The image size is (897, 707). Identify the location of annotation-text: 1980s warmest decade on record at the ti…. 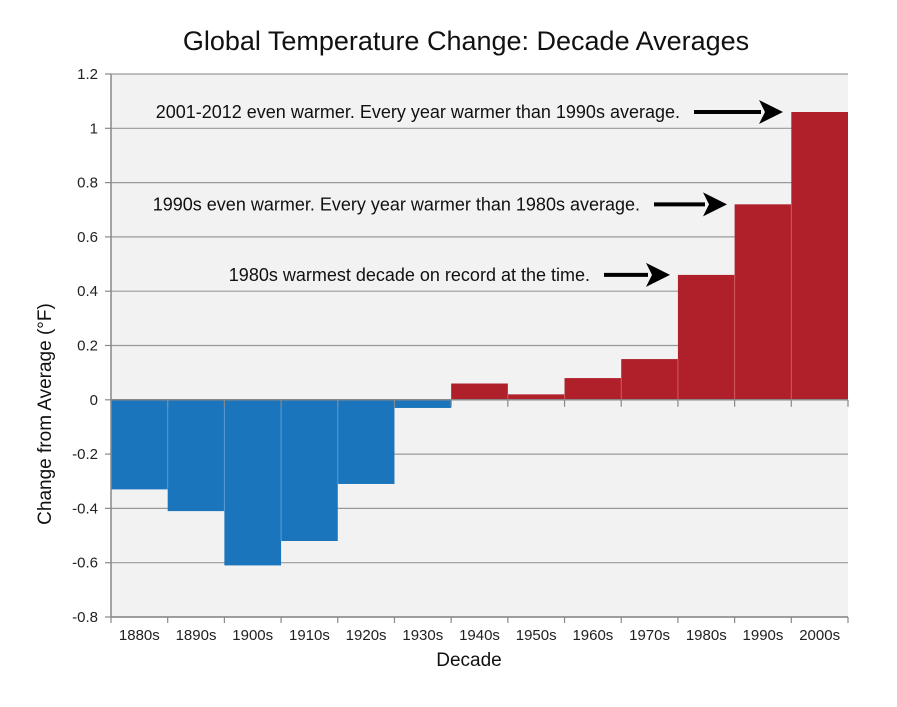
(409, 275).